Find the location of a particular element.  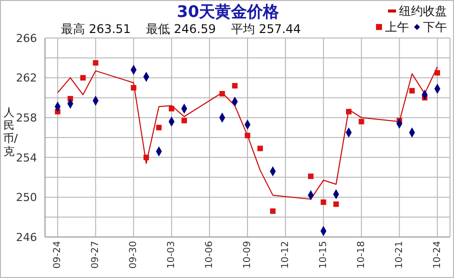

y-tick-label: 258 is located at coordinates (26, 118).